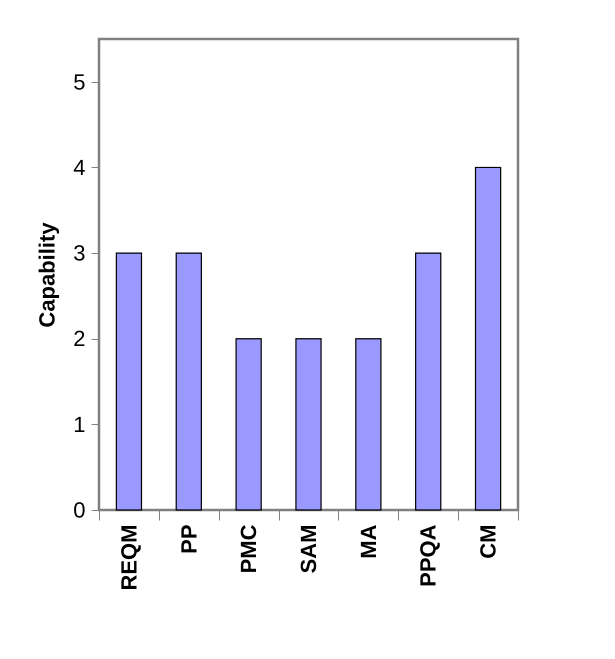 This screenshot has width=615, height=659. Describe the element at coordinates (249, 549) in the screenshot. I see `x-tick-label: PMC` at that location.